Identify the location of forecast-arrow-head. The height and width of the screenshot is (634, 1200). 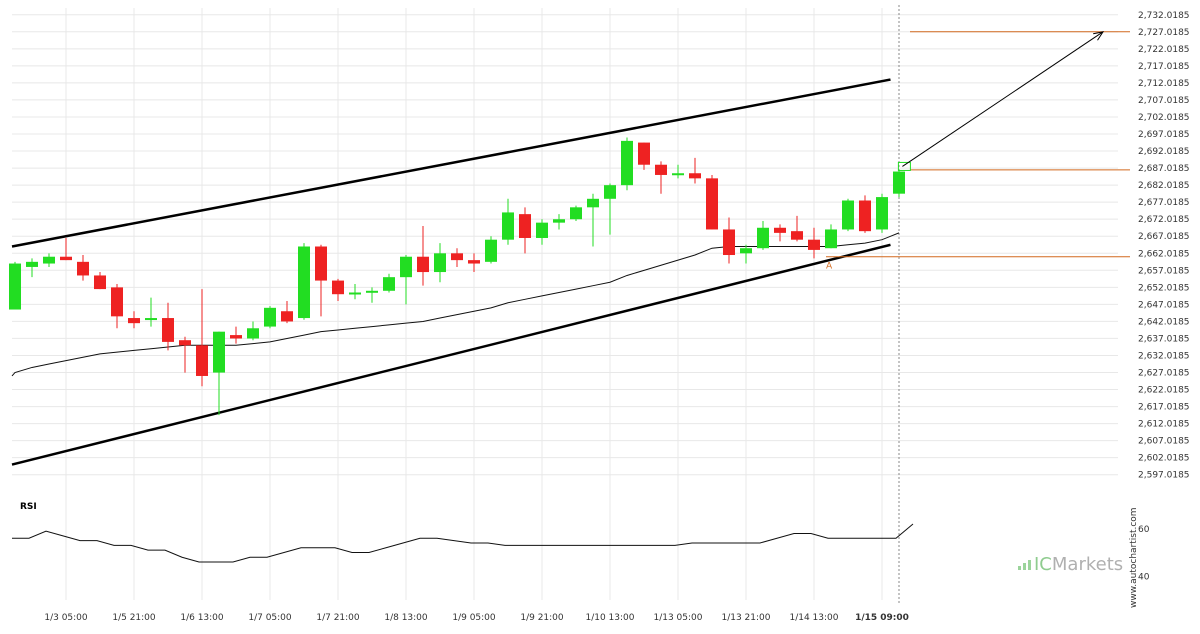
(1099, 36).